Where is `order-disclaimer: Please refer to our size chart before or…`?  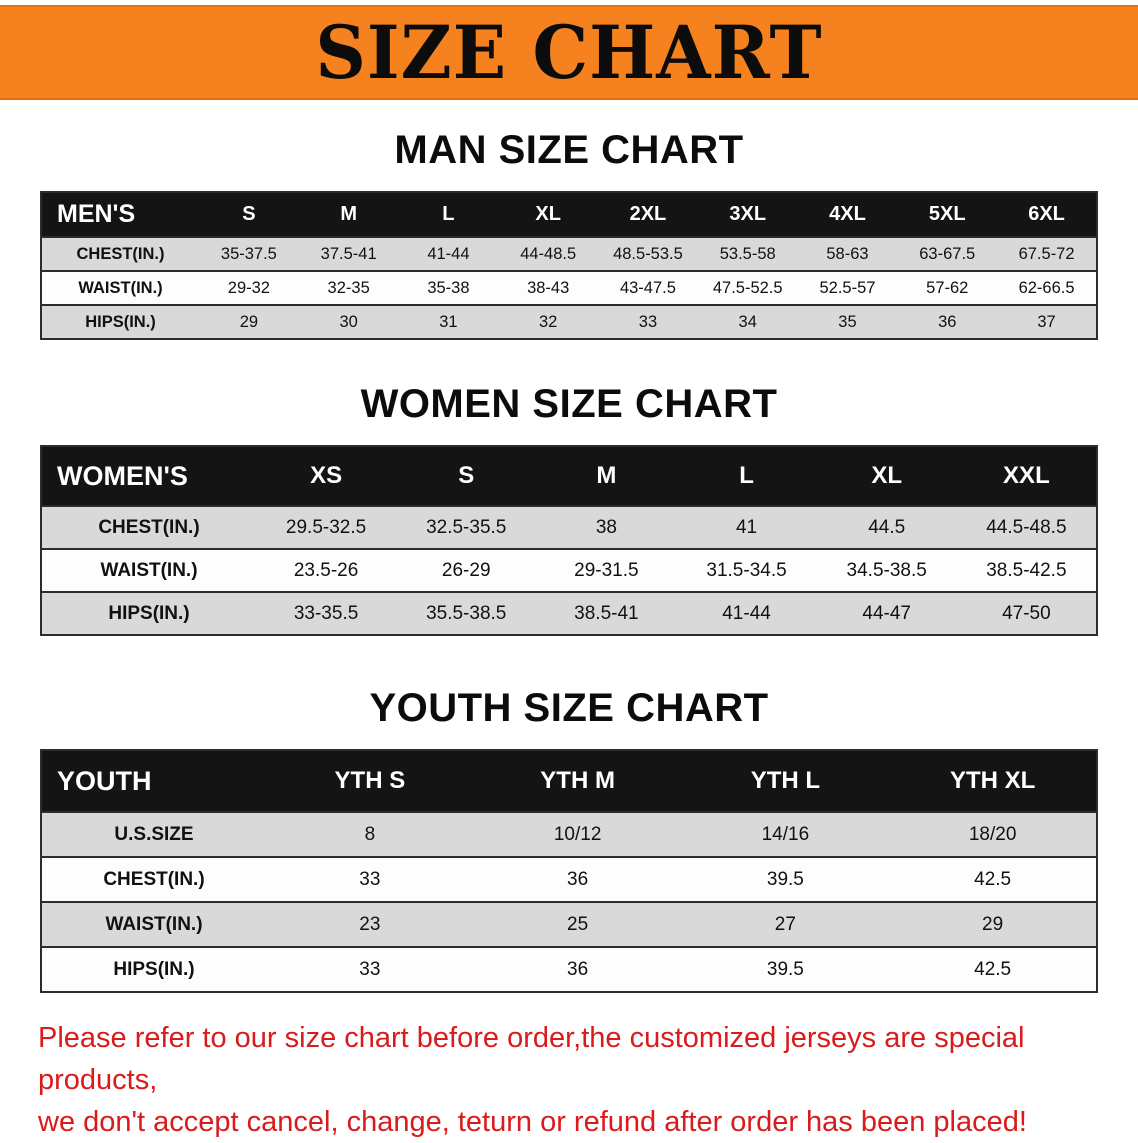 order-disclaimer: Please refer to our size chart before or… is located at coordinates (569, 1080).